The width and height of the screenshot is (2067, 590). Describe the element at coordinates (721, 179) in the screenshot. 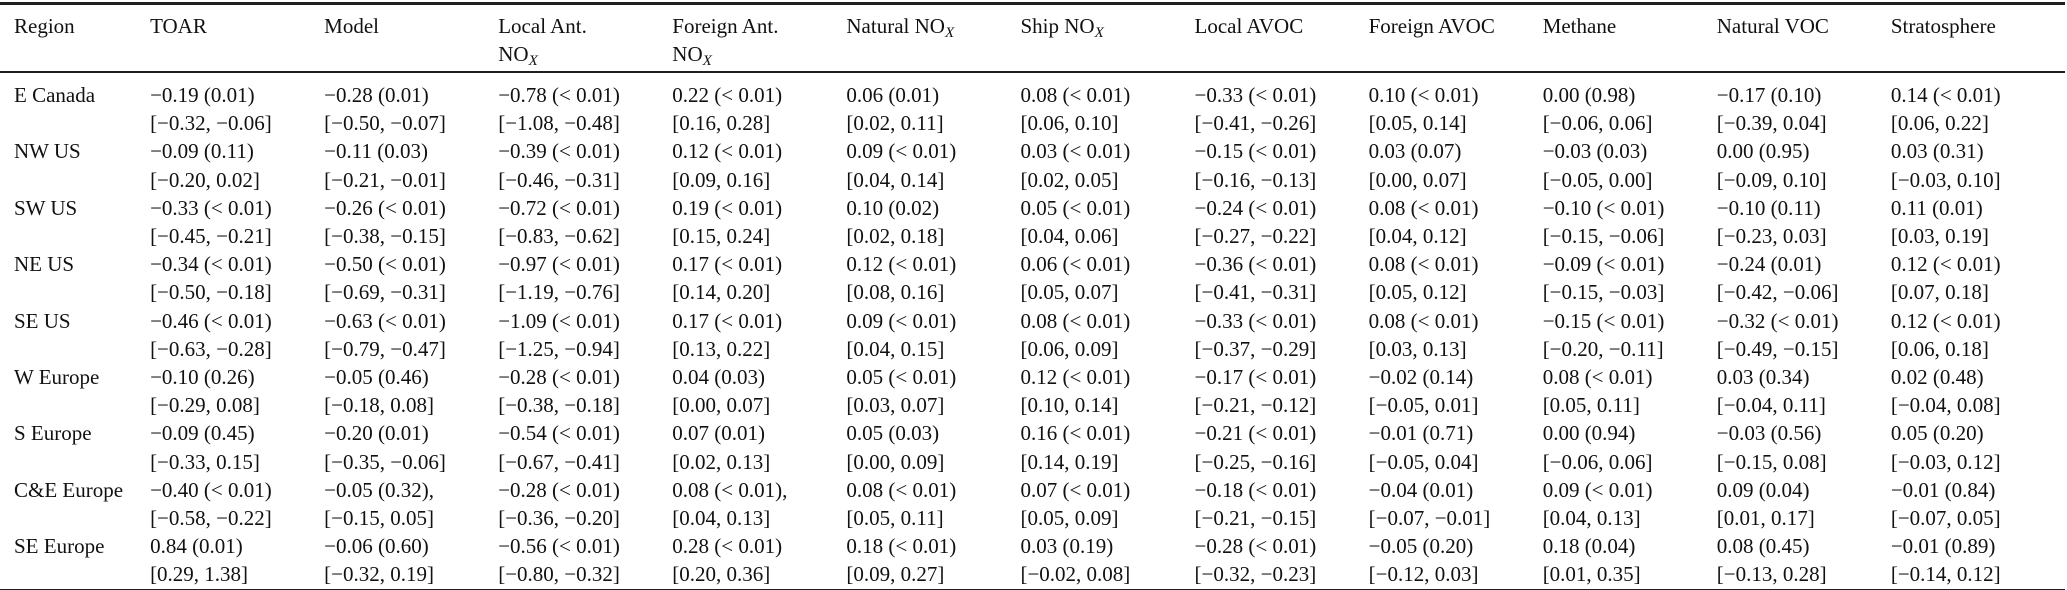

I see `confidence-interval: [0.09, 0.16]` at that location.